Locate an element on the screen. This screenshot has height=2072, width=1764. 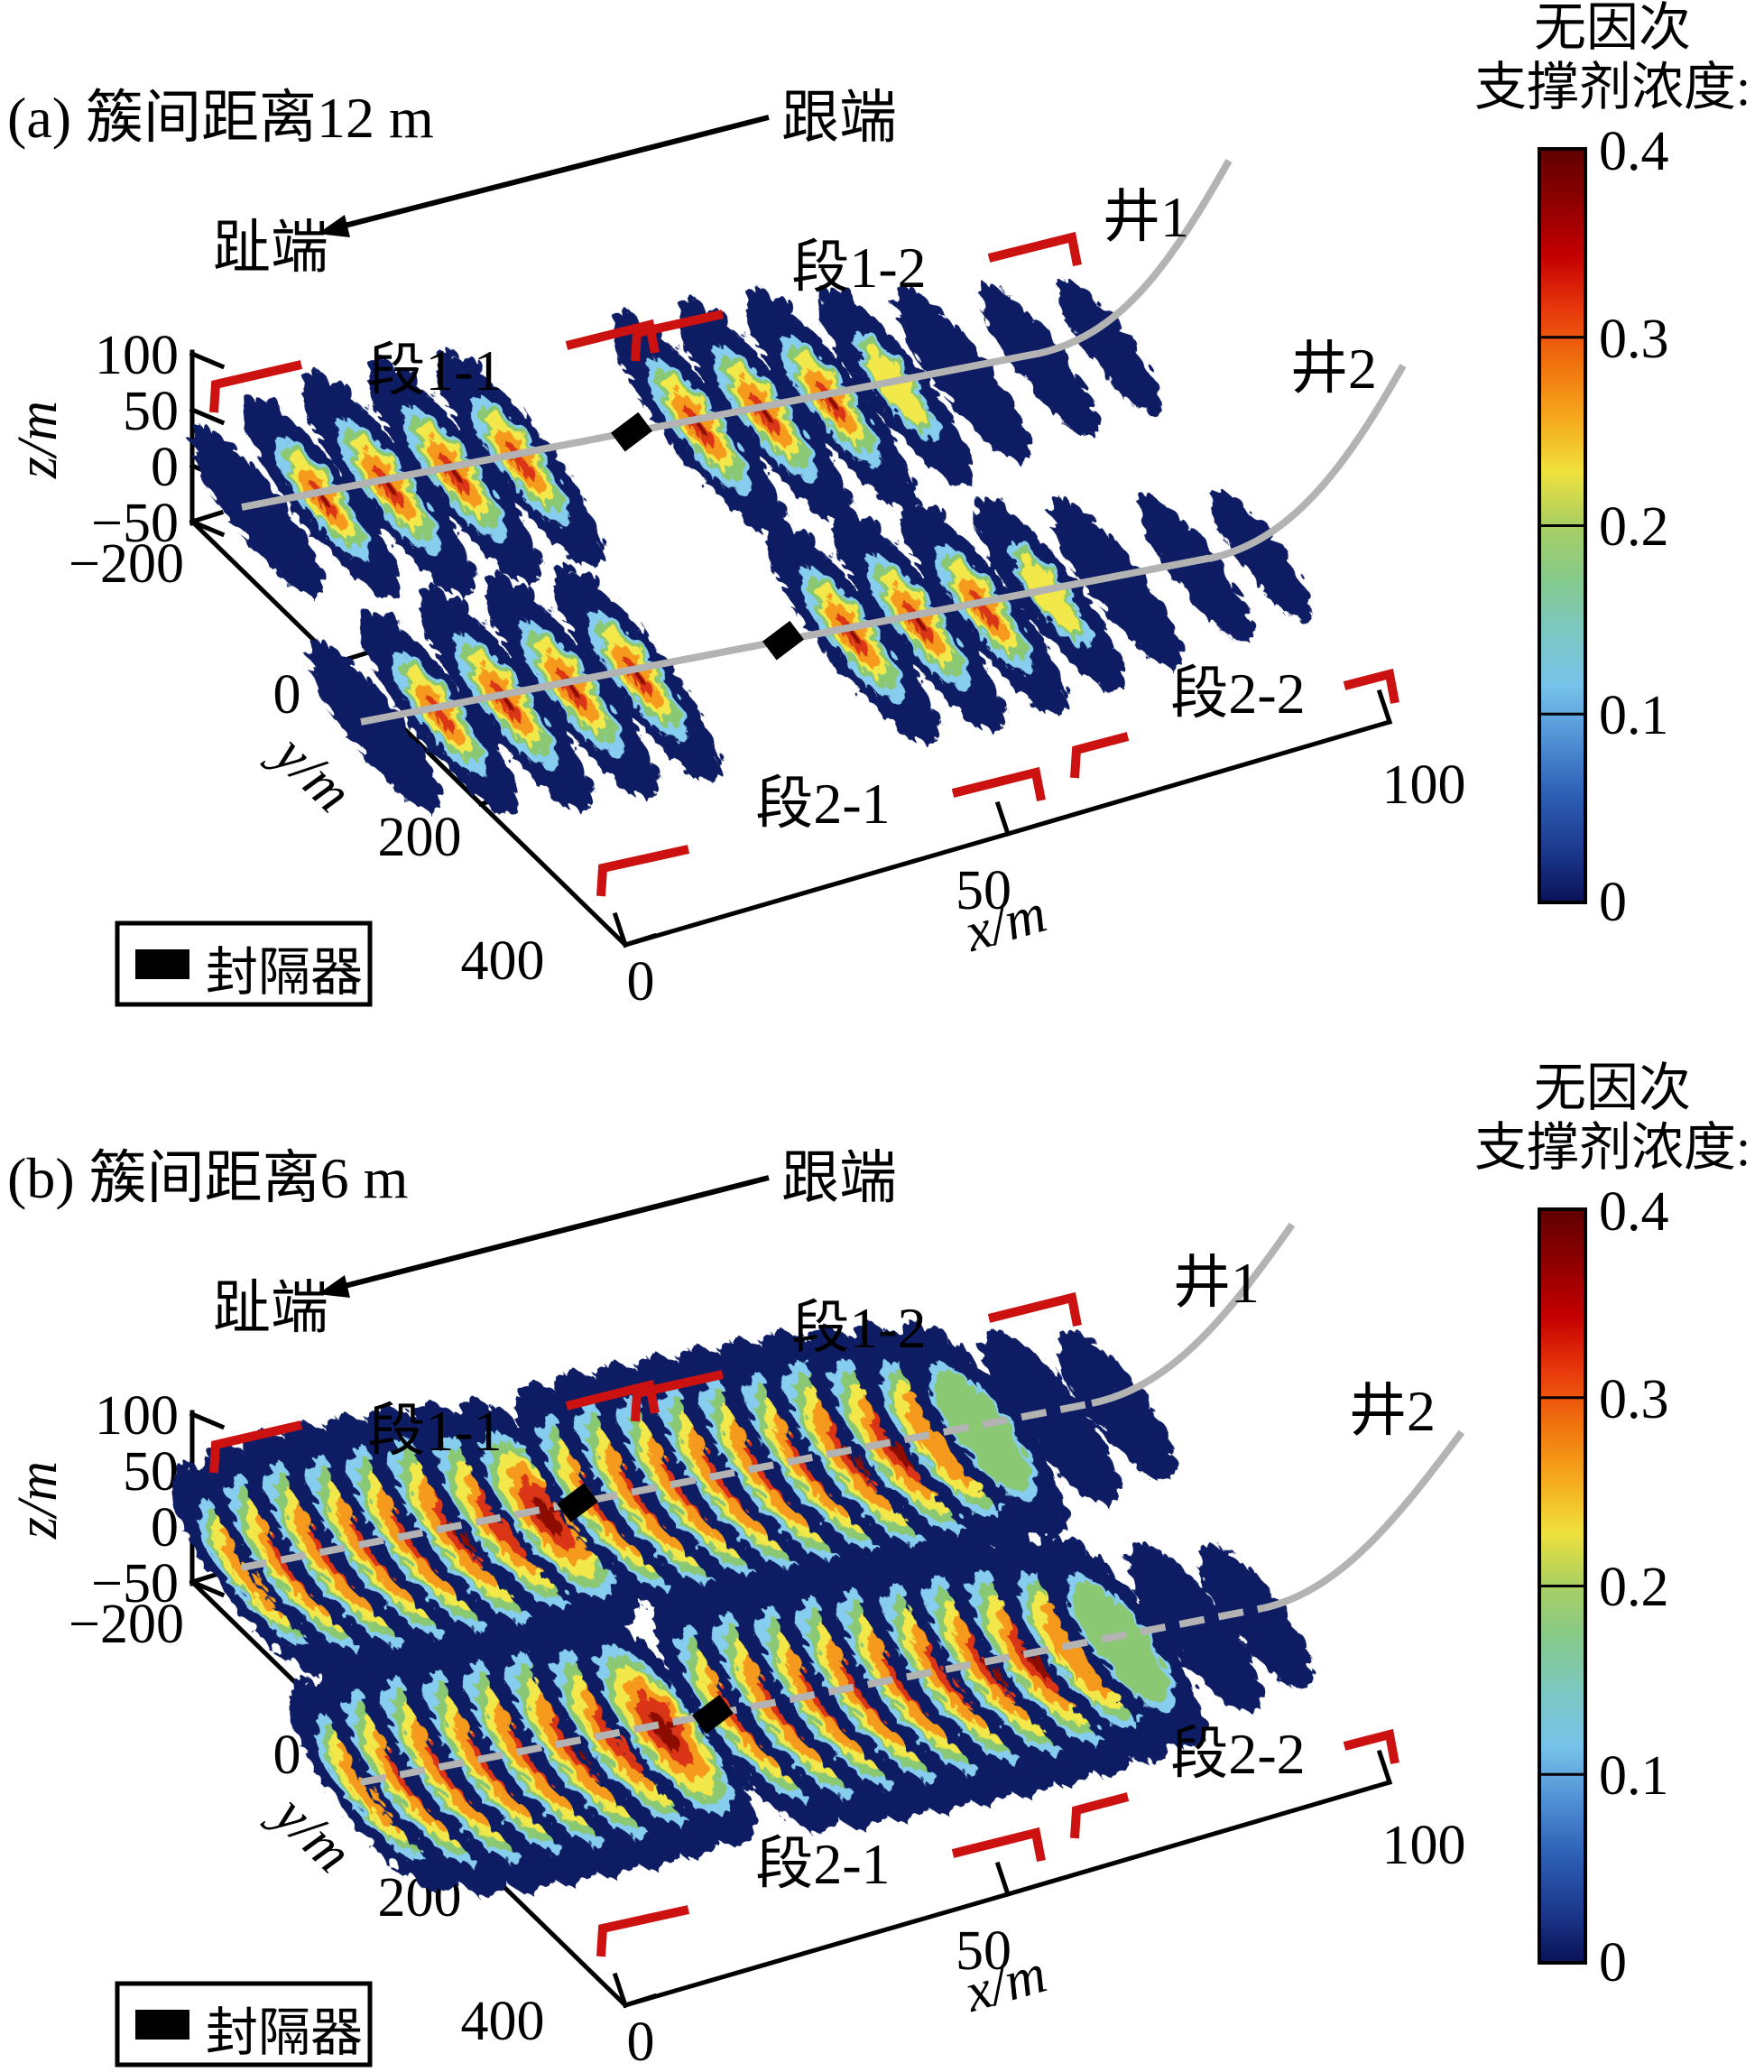
stage-label: 段1-2 is located at coordinates (858, 1328).